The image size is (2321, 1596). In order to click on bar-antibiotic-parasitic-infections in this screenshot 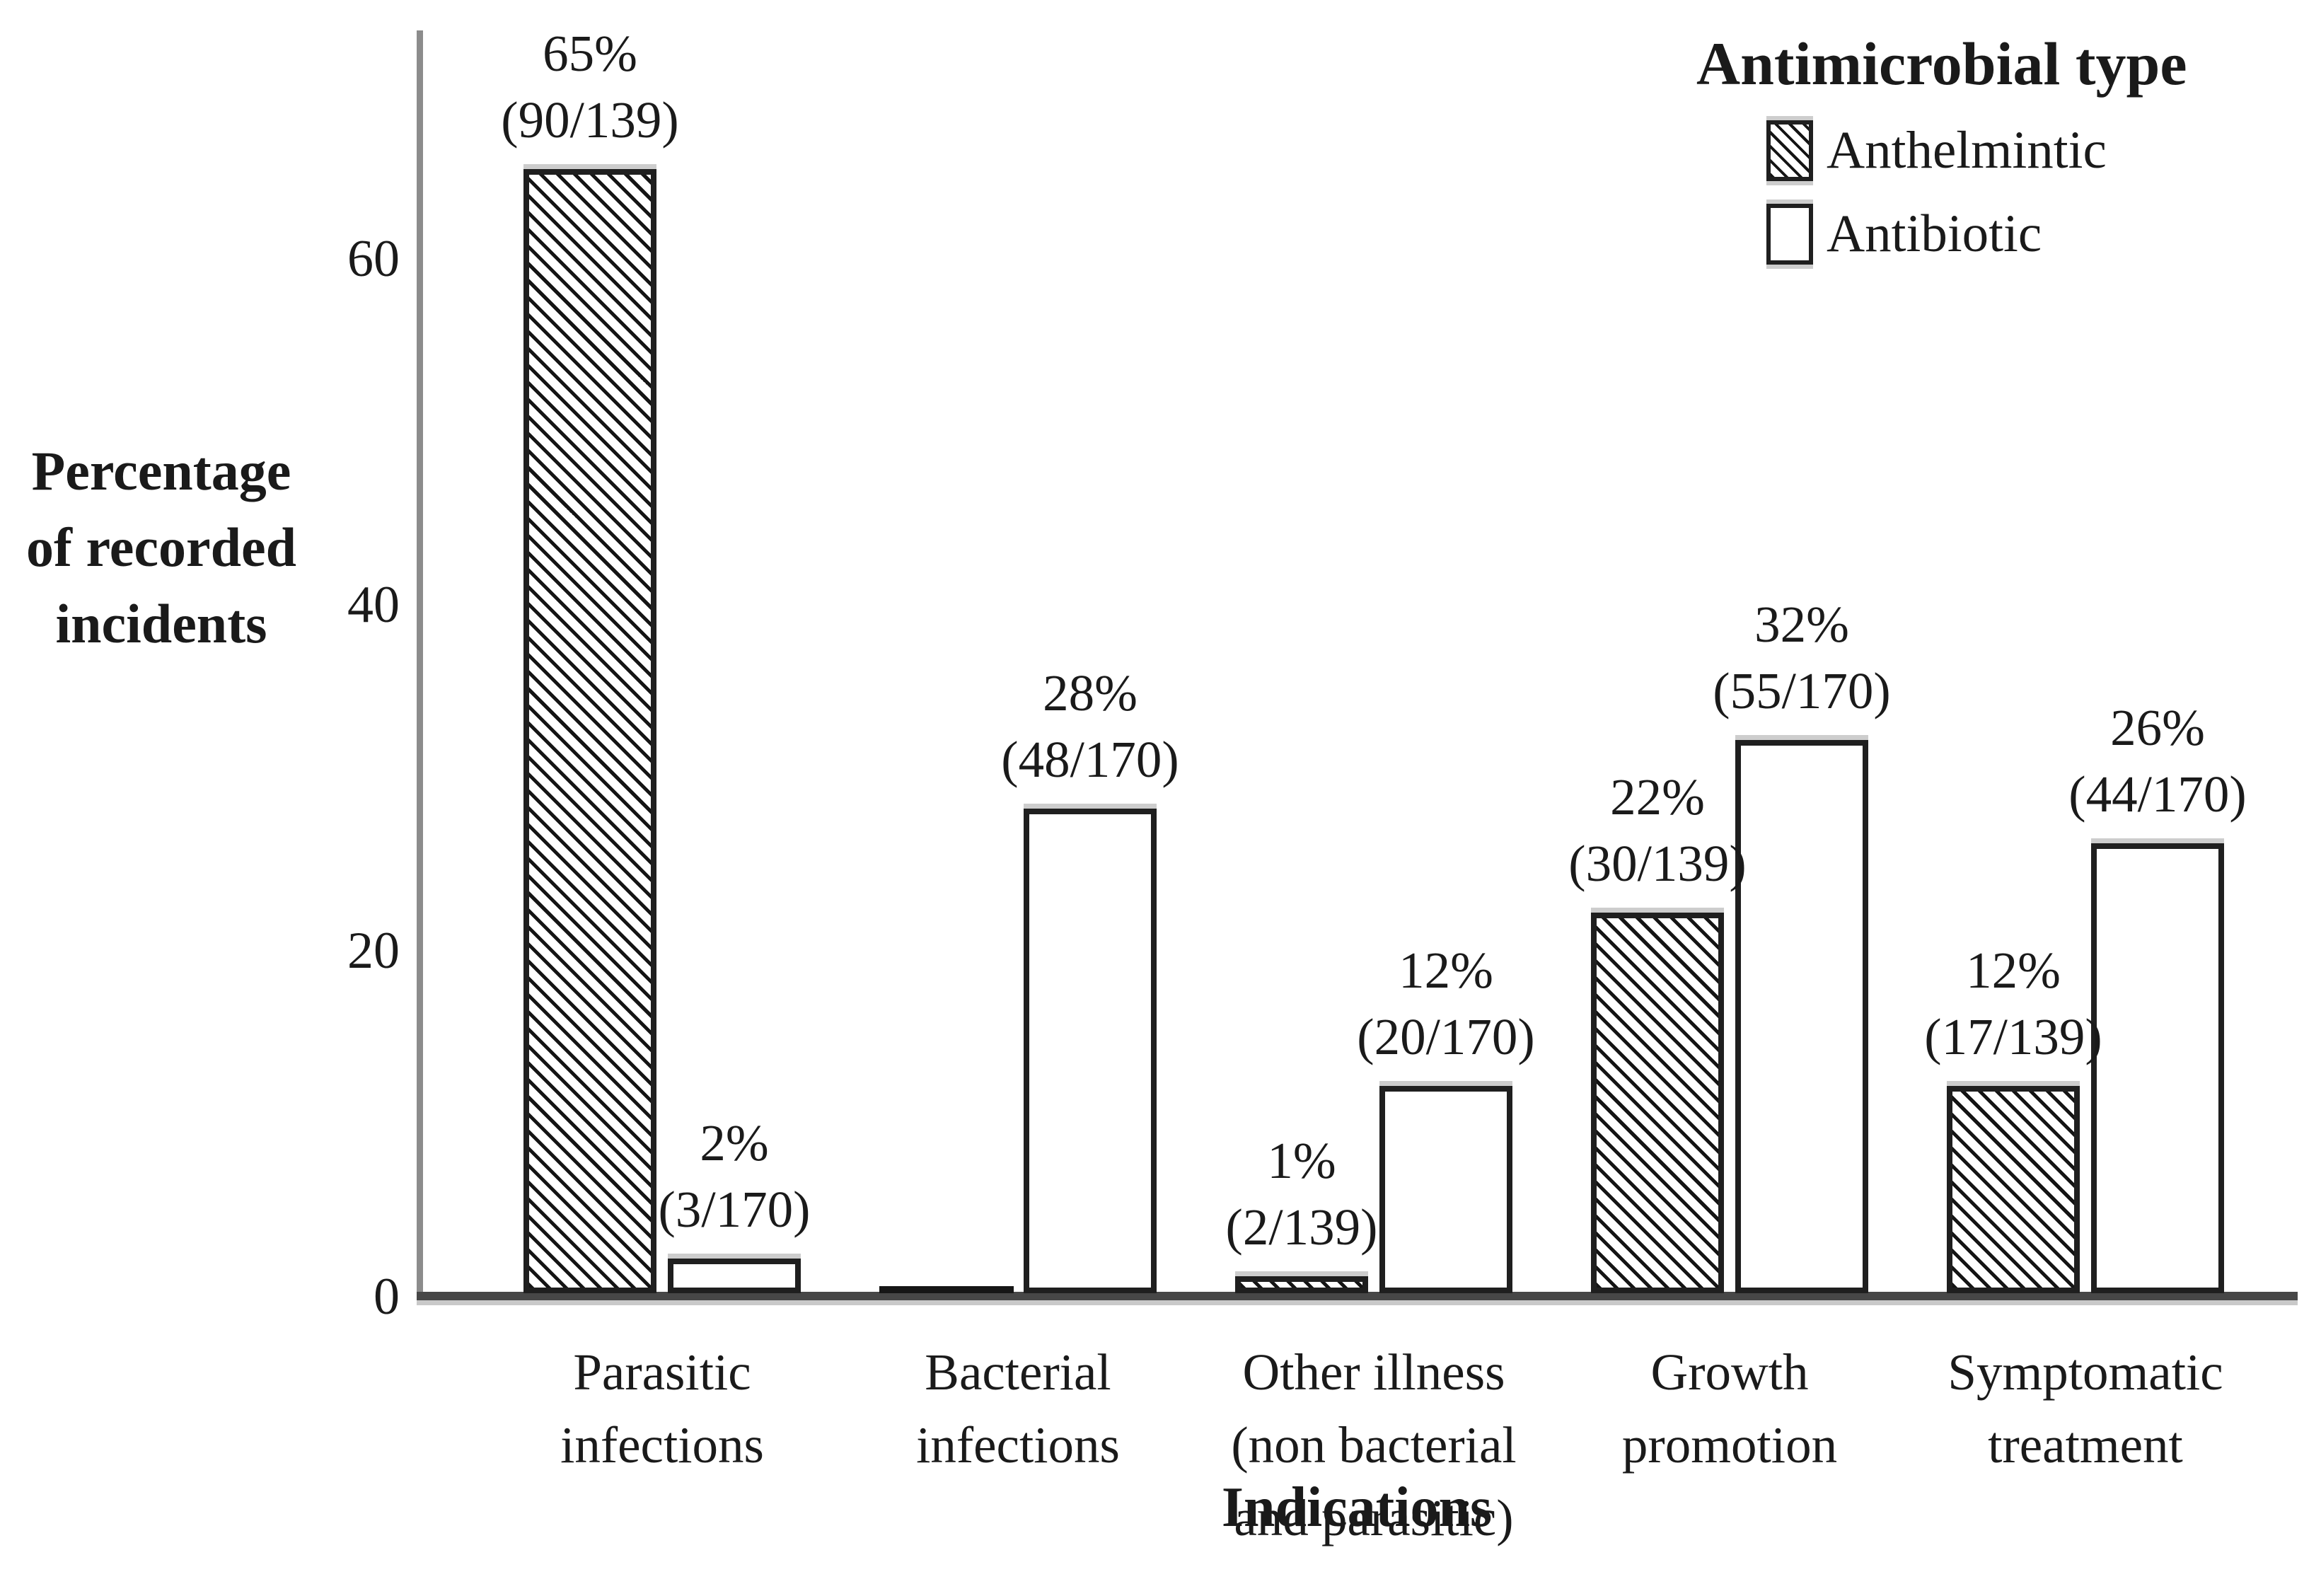, I will do `click(734, 1276)`.